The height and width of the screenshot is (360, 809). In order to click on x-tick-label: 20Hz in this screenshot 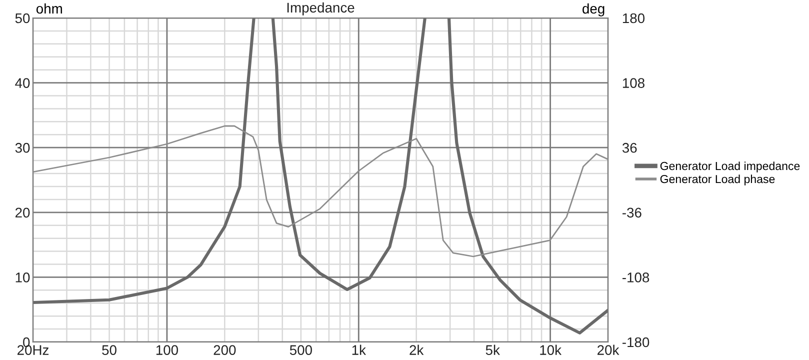, I will do `click(33, 350)`.